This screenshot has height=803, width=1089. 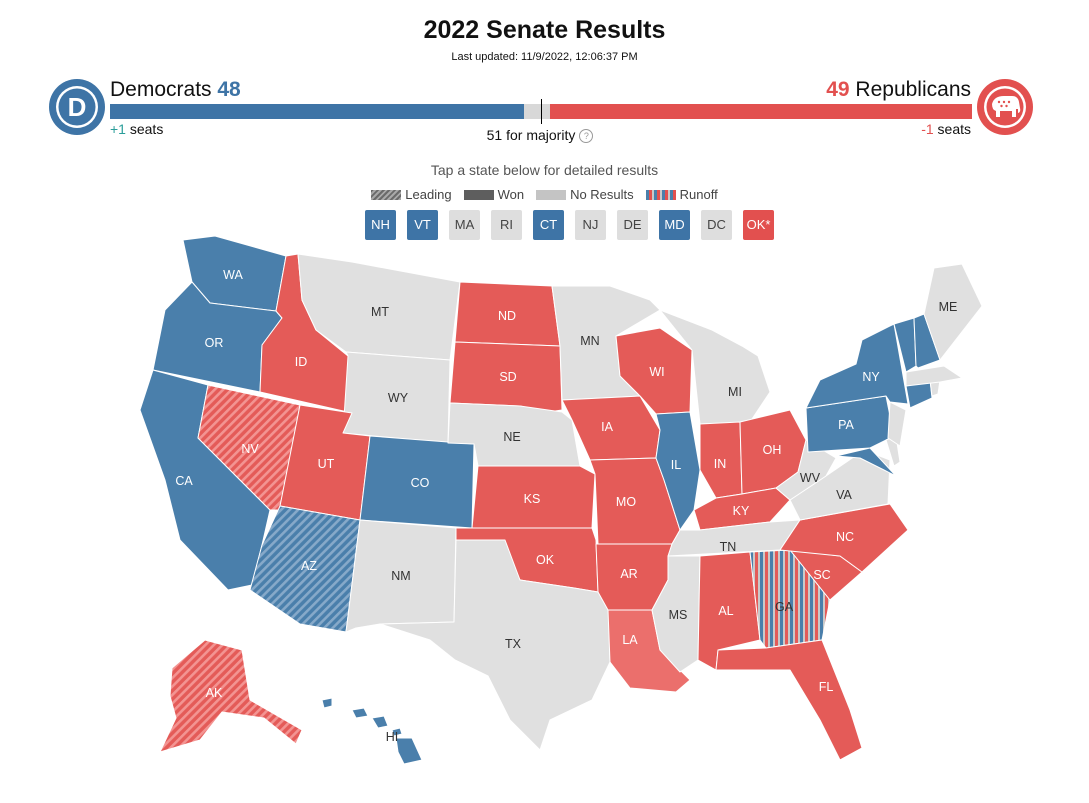 I want to click on state-ks, so click(x=533, y=497).